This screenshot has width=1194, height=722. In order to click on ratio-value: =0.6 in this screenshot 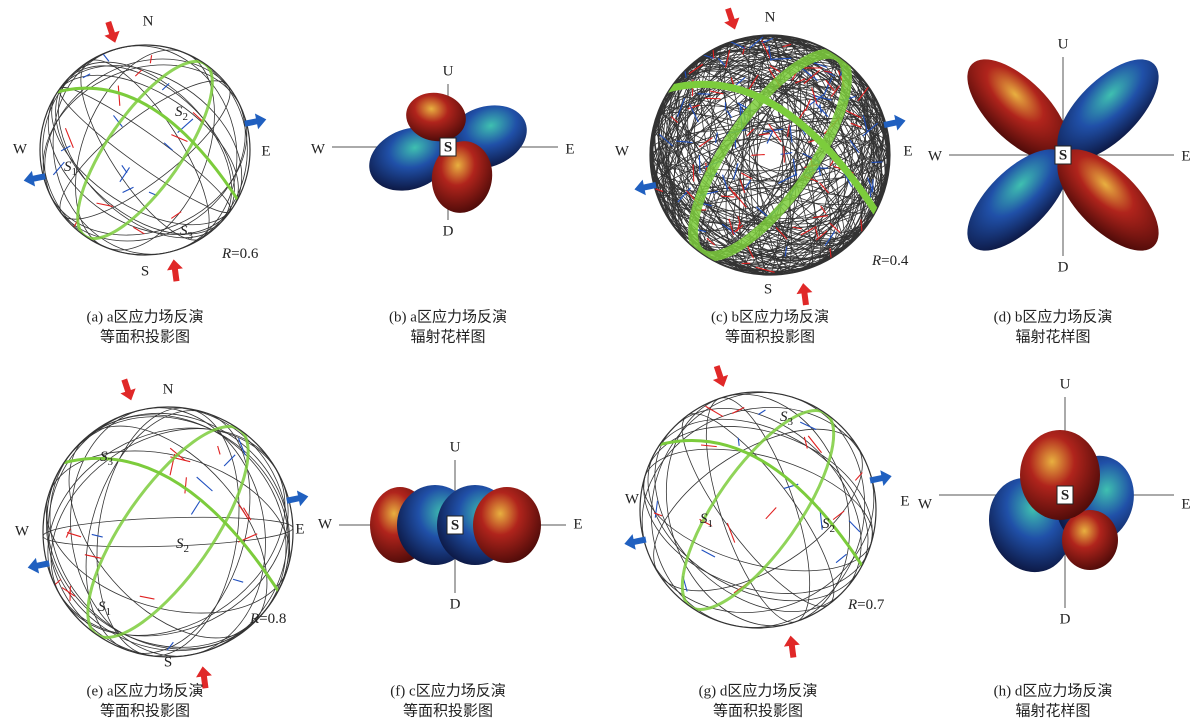, I will do `click(245, 254)`.